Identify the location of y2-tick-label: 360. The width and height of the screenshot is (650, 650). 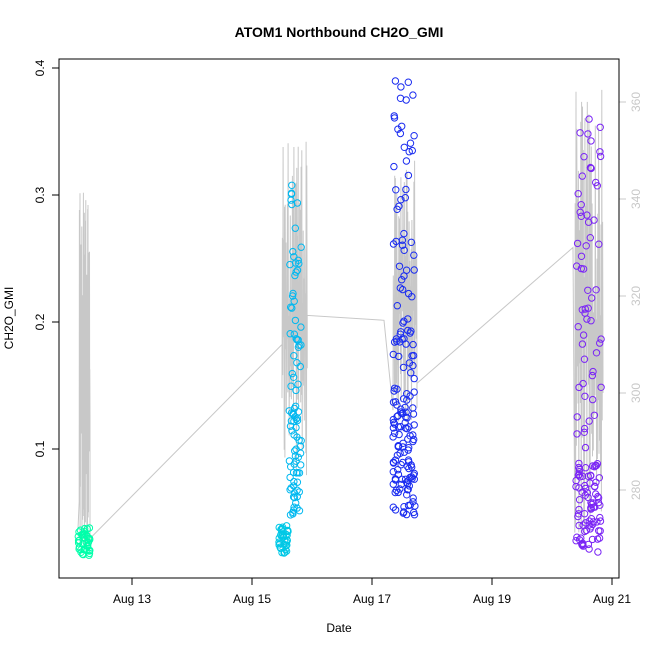
(636, 102).